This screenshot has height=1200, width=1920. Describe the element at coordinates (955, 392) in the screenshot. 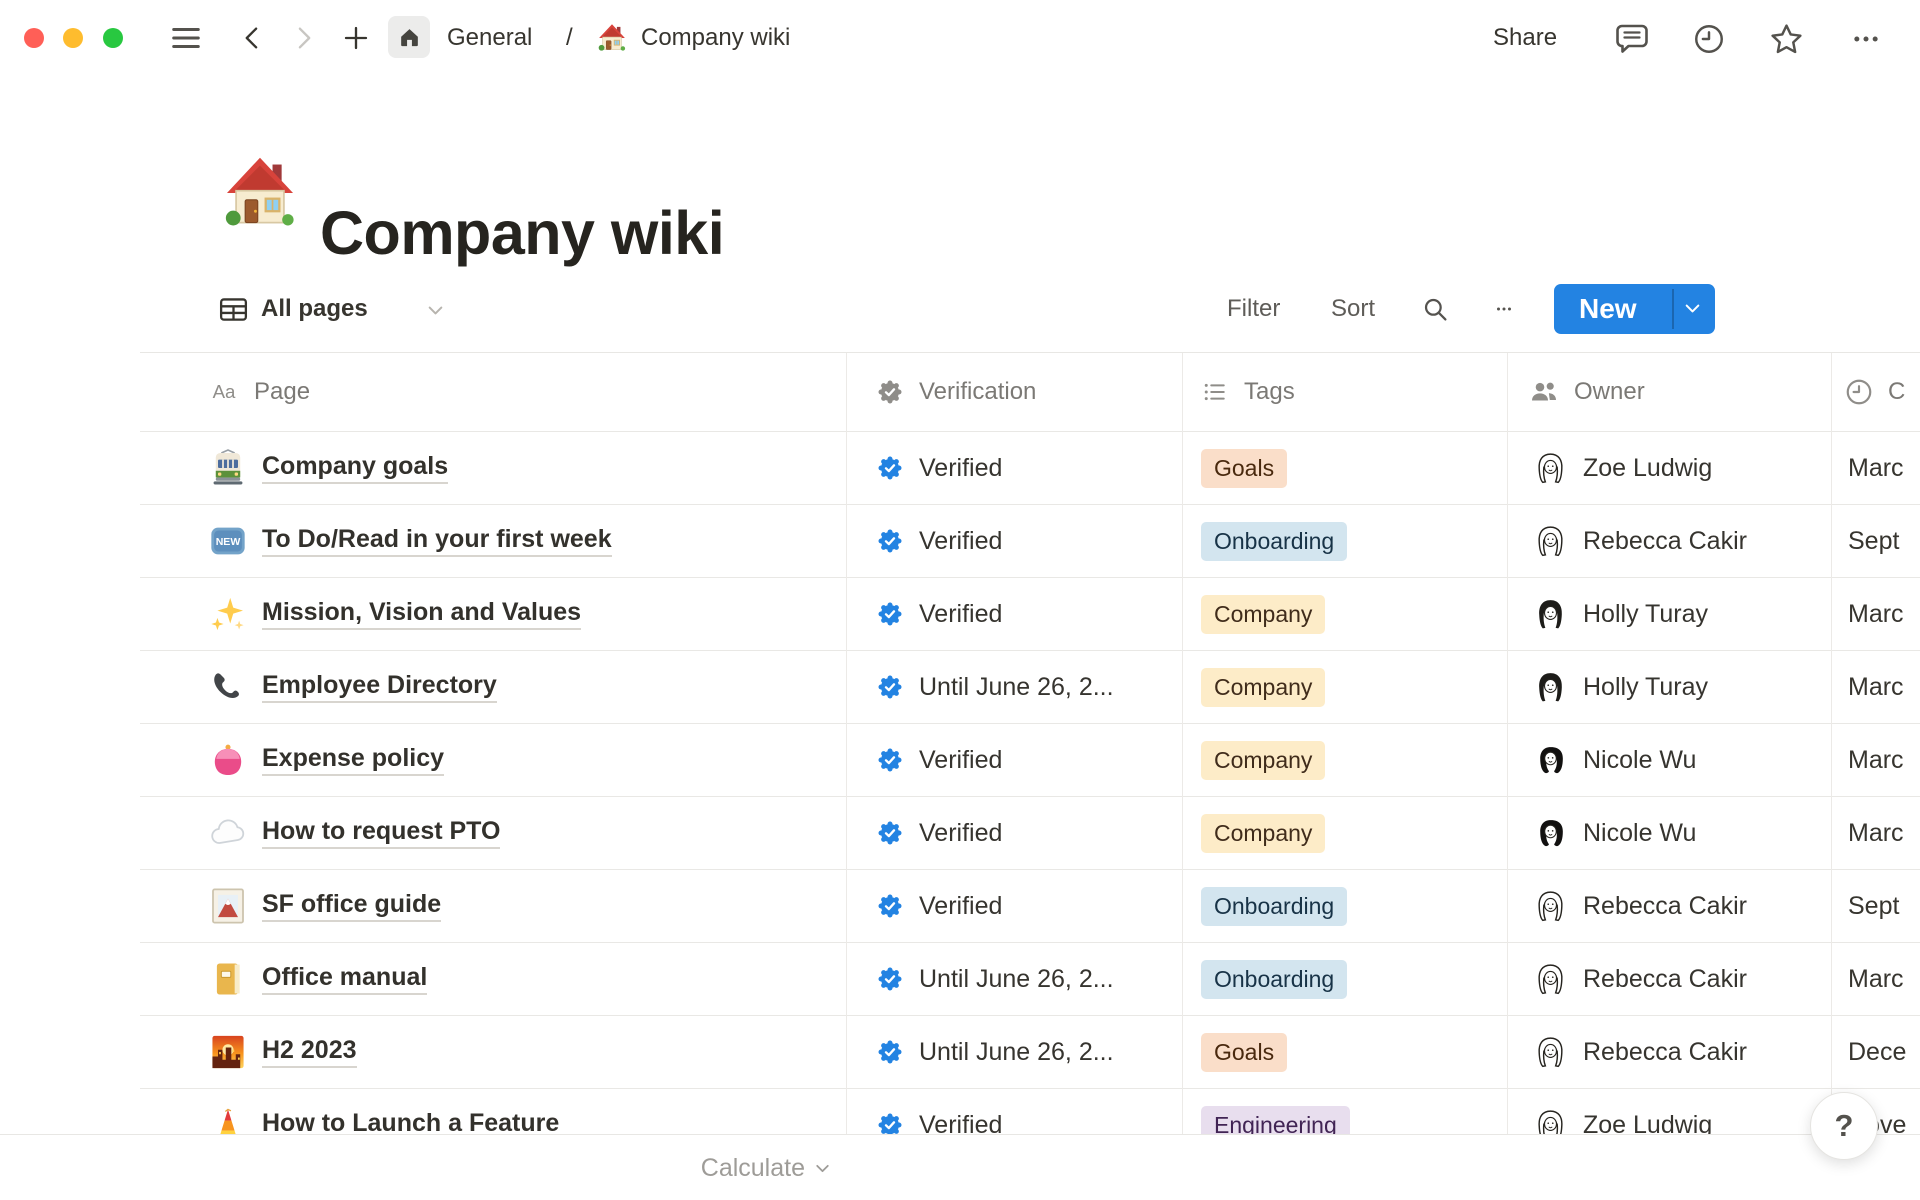

I see `column-header-verification: Verification` at that location.